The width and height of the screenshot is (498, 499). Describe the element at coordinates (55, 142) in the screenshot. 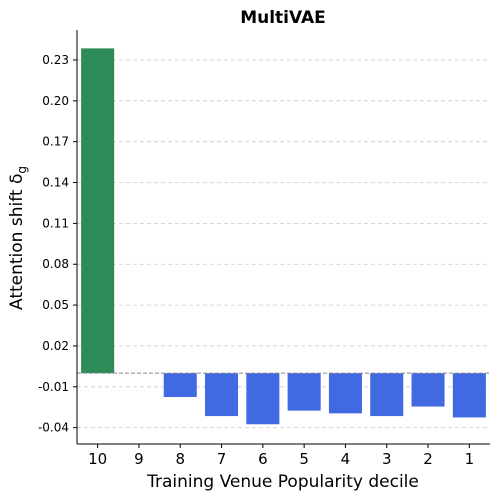

I see `y-tick-label: 0.17` at that location.